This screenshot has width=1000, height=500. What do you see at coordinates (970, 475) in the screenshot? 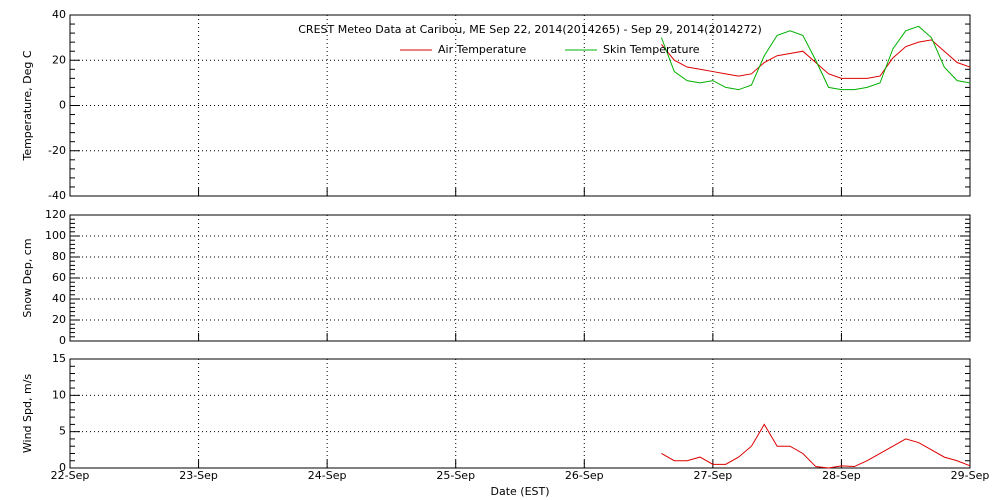
I see `x-tick-label: 29-Sep` at bounding box center [970, 475].